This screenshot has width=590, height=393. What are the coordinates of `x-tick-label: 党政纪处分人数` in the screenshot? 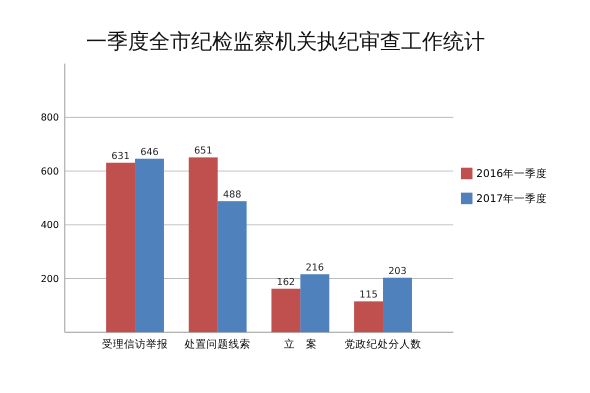 It's located at (383, 344).